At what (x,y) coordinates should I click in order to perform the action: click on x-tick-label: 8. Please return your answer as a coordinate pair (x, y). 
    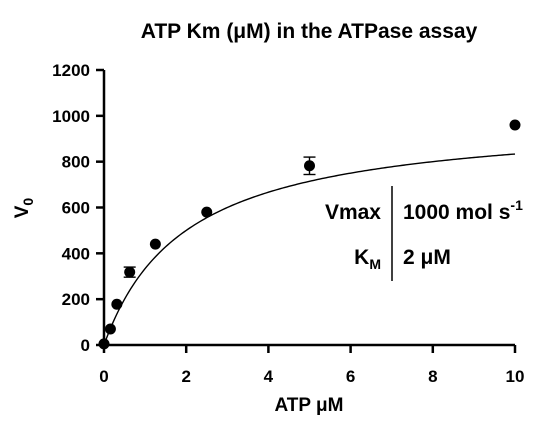
    Looking at the image, I should click on (432, 376).